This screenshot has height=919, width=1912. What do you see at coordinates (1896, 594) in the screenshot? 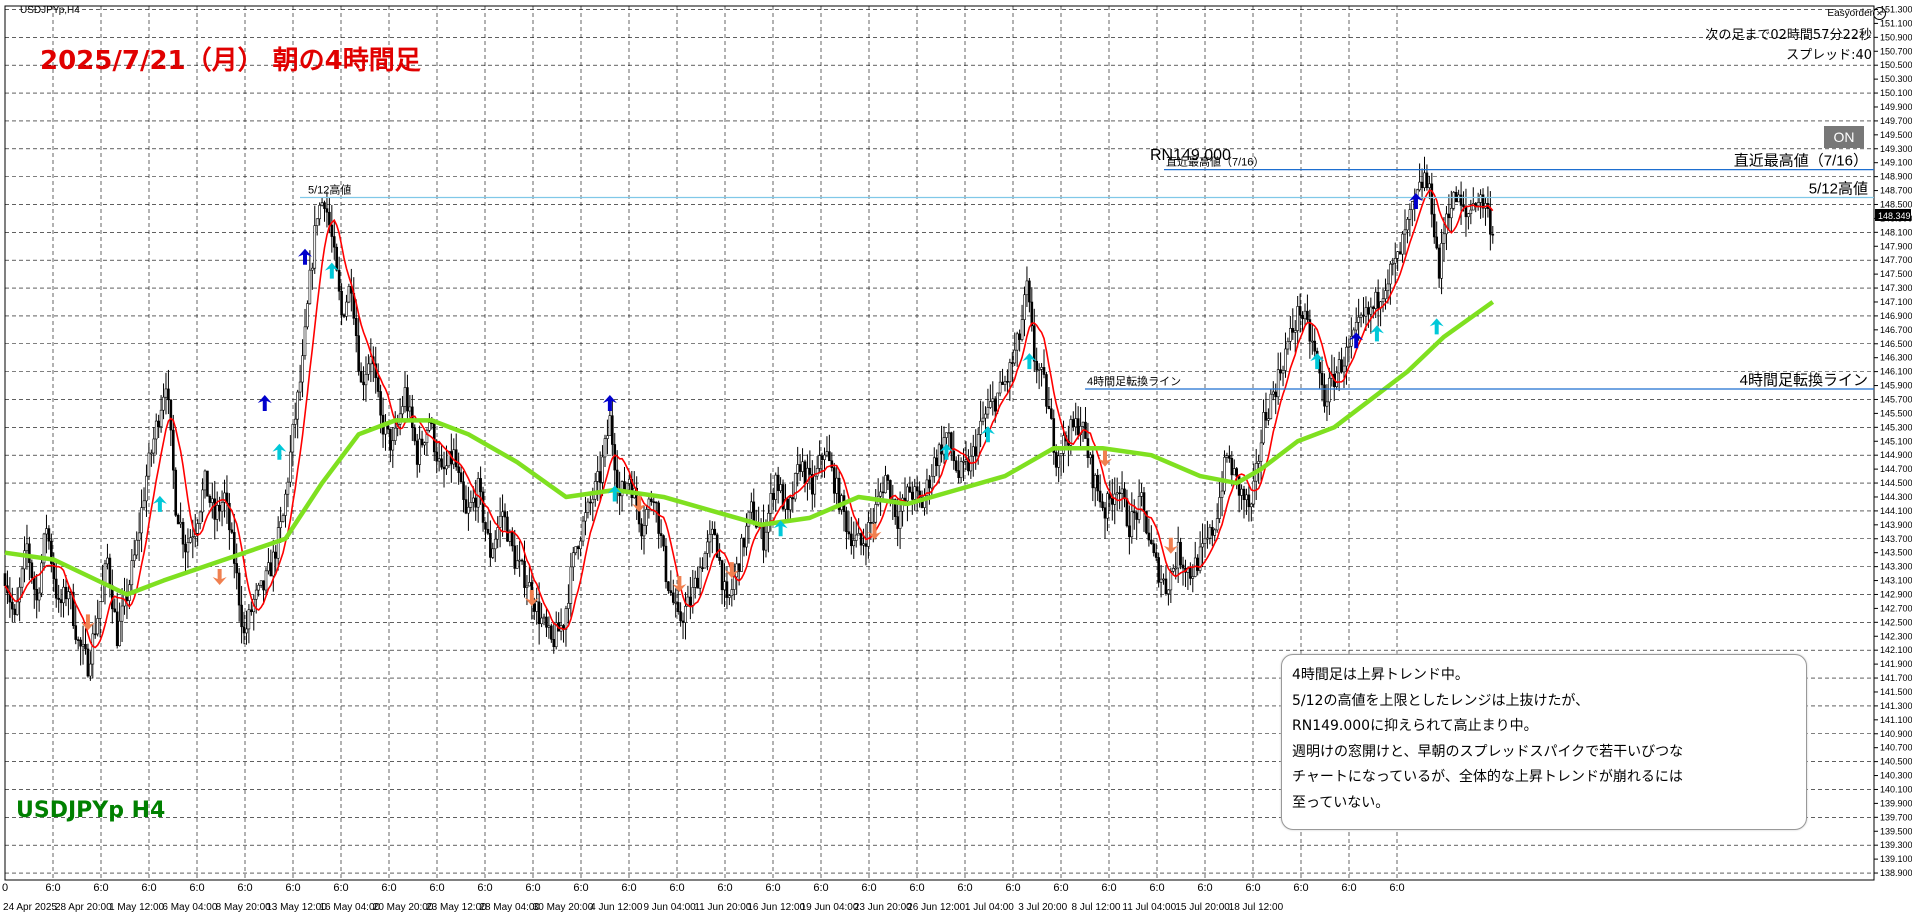
I see `y-tick-label: 142.900` at bounding box center [1896, 594].